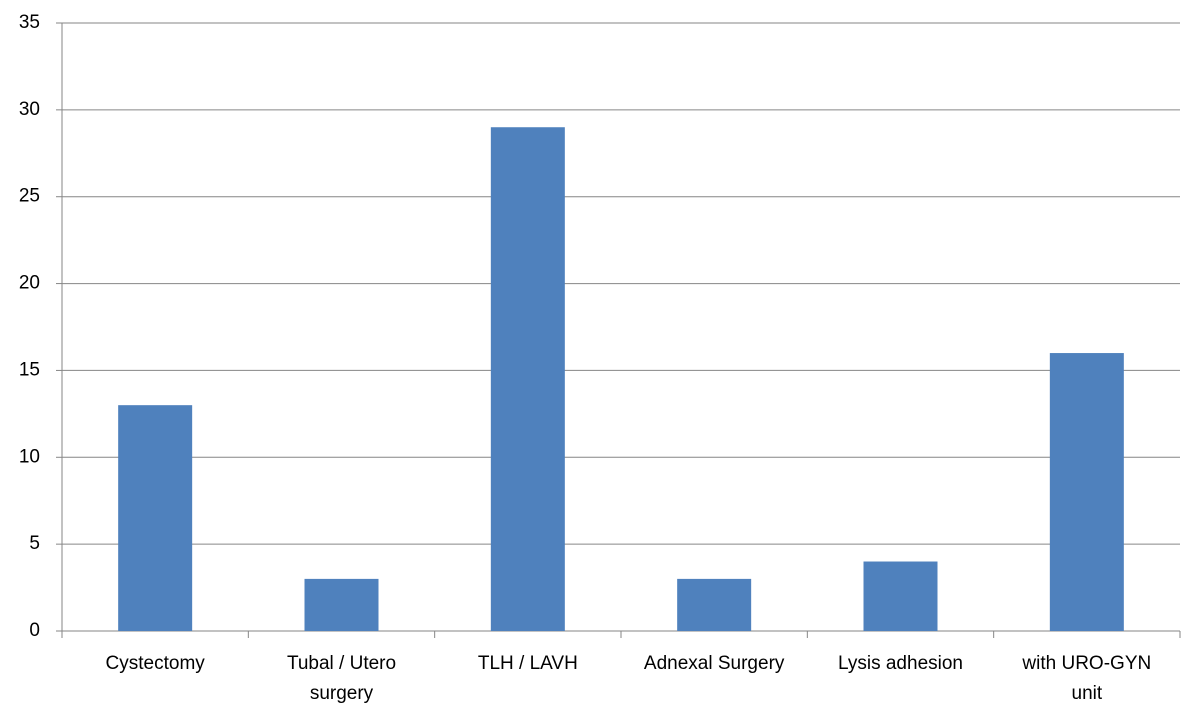 The image size is (1182, 713). I want to click on x-tick-label: Tubal / Utero surgery, so click(341, 678).